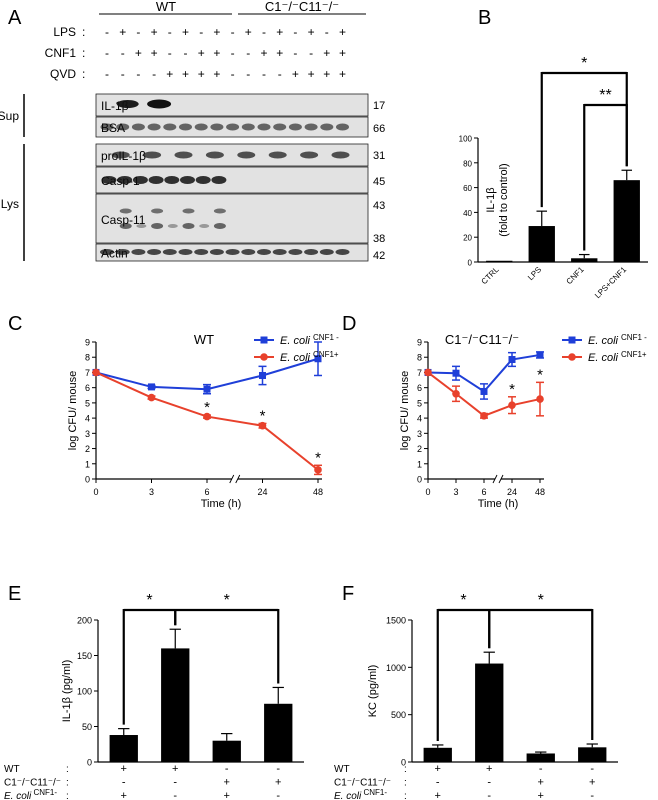  What do you see at coordinates (232, 105) in the screenshot?
I see `blot-strip` at bounding box center [232, 105].